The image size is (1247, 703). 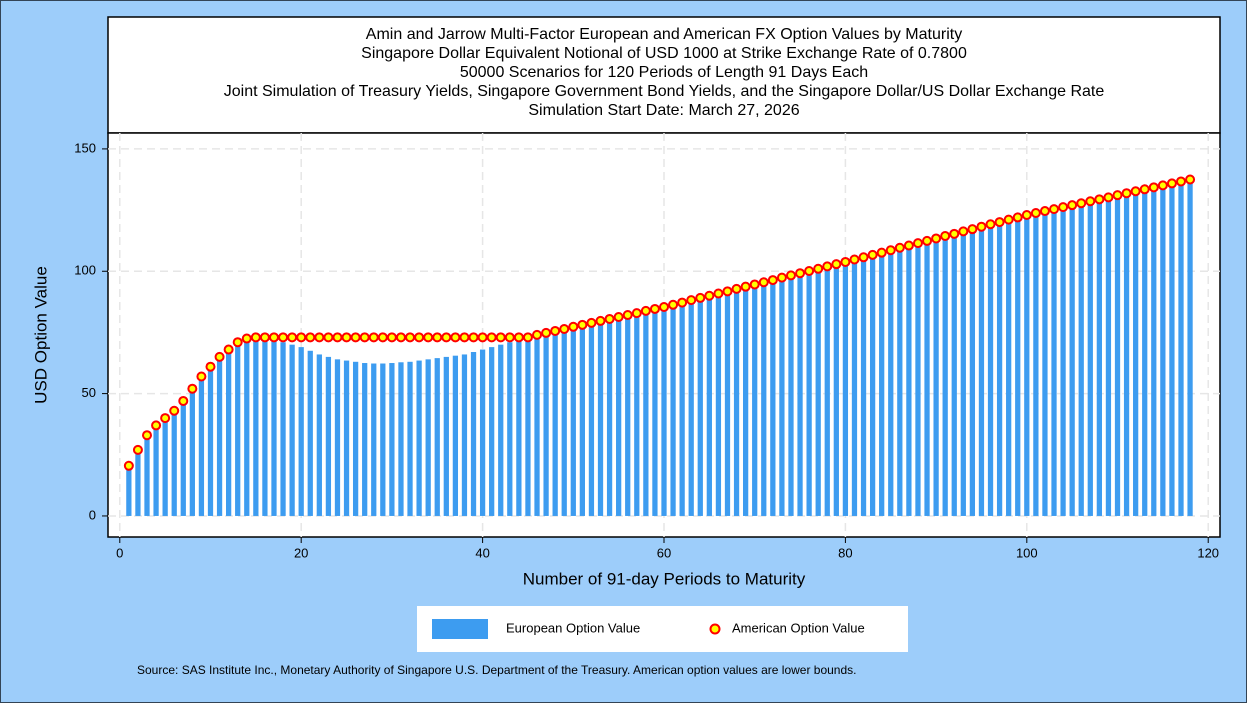 I want to click on y-tick-label: 50, so click(x=89, y=392).